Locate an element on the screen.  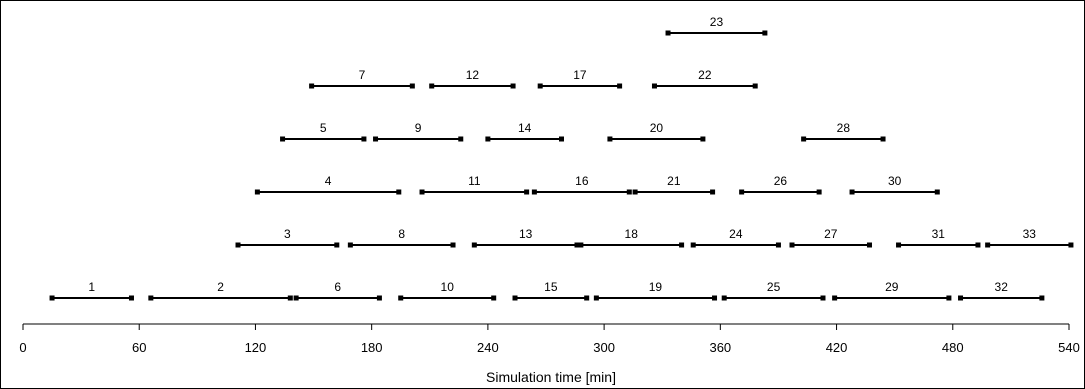
interval-bar: 7 is located at coordinates (362, 78).